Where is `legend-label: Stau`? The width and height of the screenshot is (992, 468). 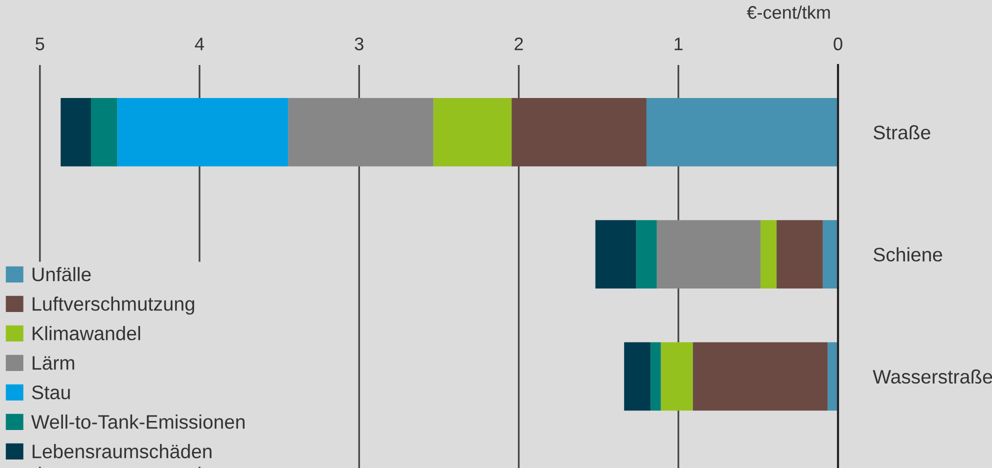
legend-label: Stau is located at coordinates (51, 393).